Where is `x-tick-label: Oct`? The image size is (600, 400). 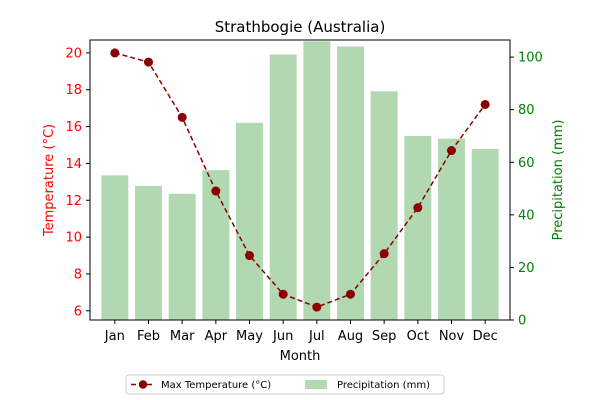 x-tick-label: Oct is located at coordinates (418, 336).